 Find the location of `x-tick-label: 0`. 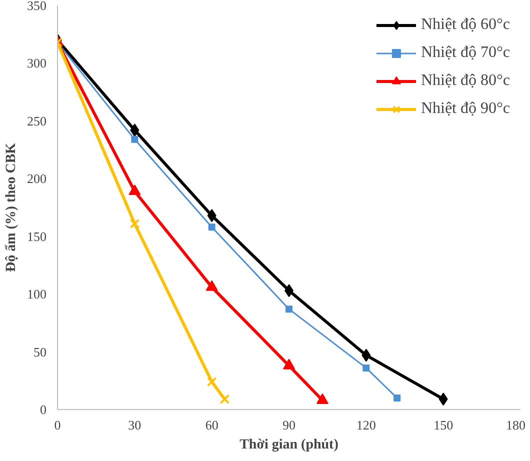

x-tick-label: 0 is located at coordinates (57, 425).